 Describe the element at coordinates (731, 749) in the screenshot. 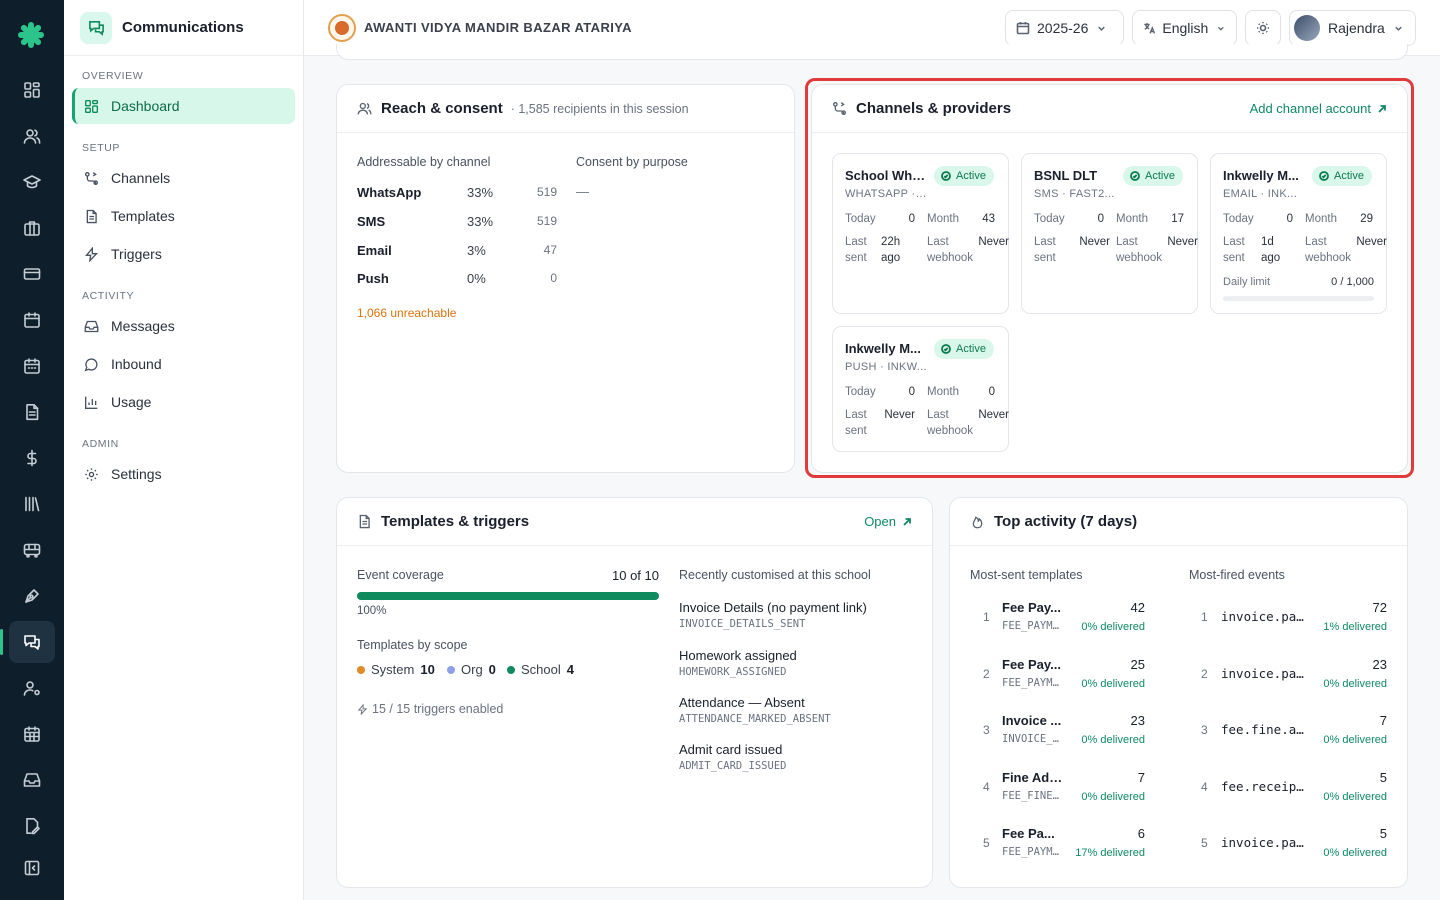

I see `recent-template-name: Admit card issued` at that location.